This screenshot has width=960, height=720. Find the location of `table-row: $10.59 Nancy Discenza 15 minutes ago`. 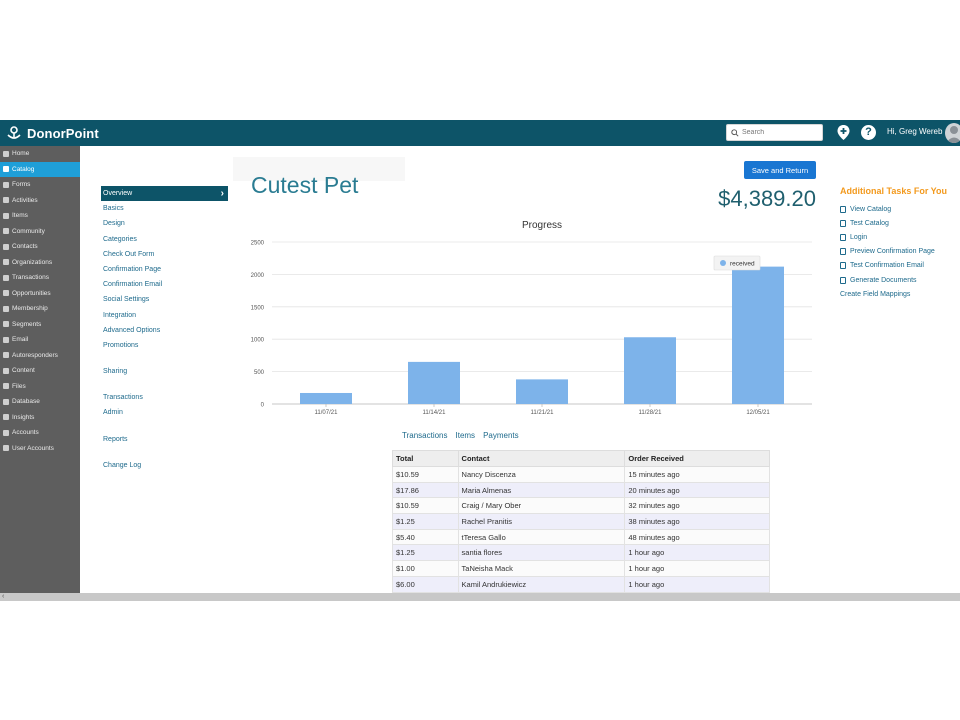

table-row: $10.59 Nancy Discenza 15 minutes ago is located at coordinates (581, 474).